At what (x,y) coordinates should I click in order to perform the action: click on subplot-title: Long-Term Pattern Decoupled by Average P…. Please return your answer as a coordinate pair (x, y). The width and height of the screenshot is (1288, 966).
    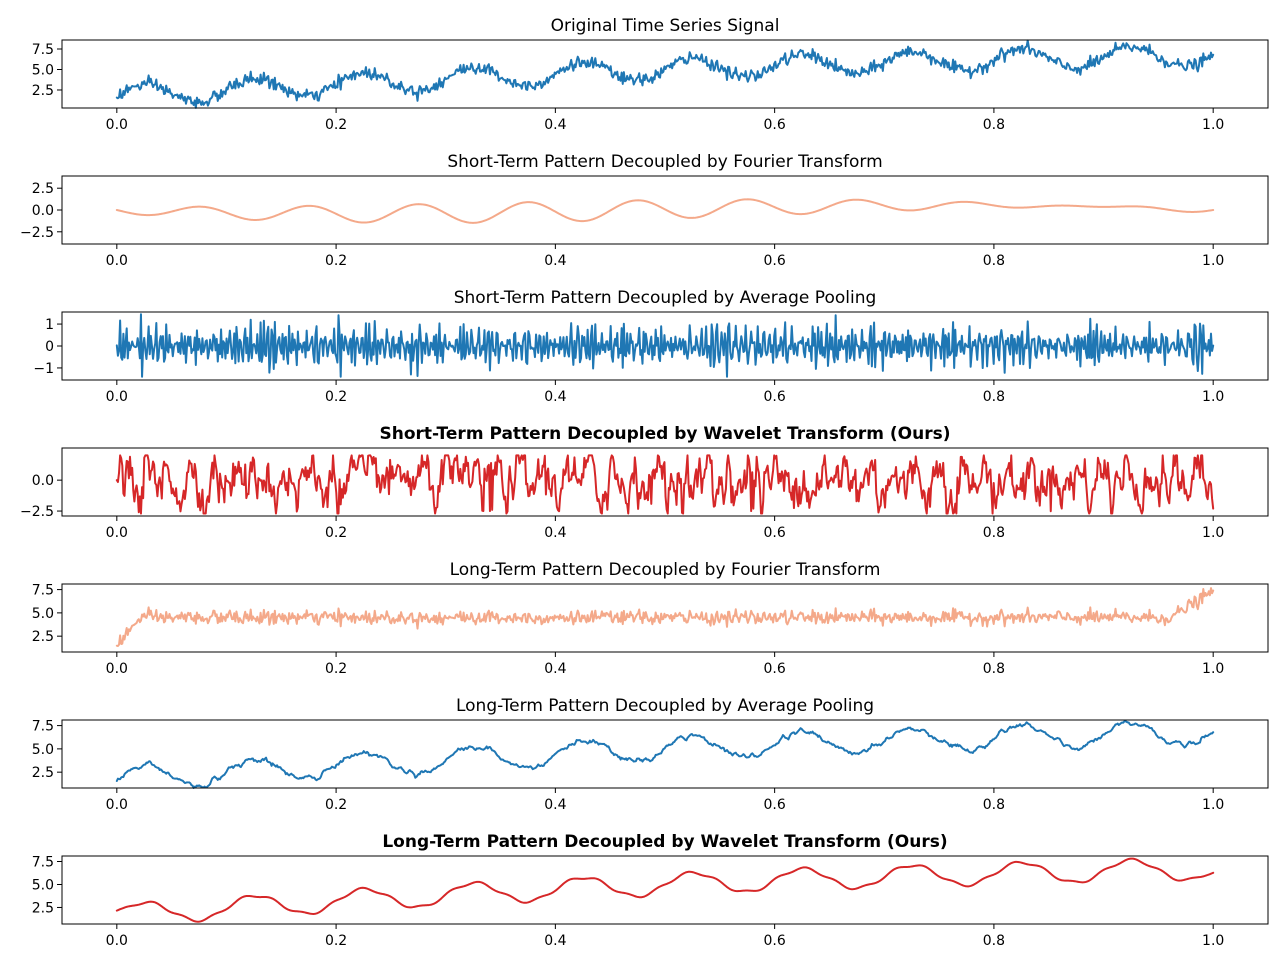
    Looking at the image, I should click on (665, 706).